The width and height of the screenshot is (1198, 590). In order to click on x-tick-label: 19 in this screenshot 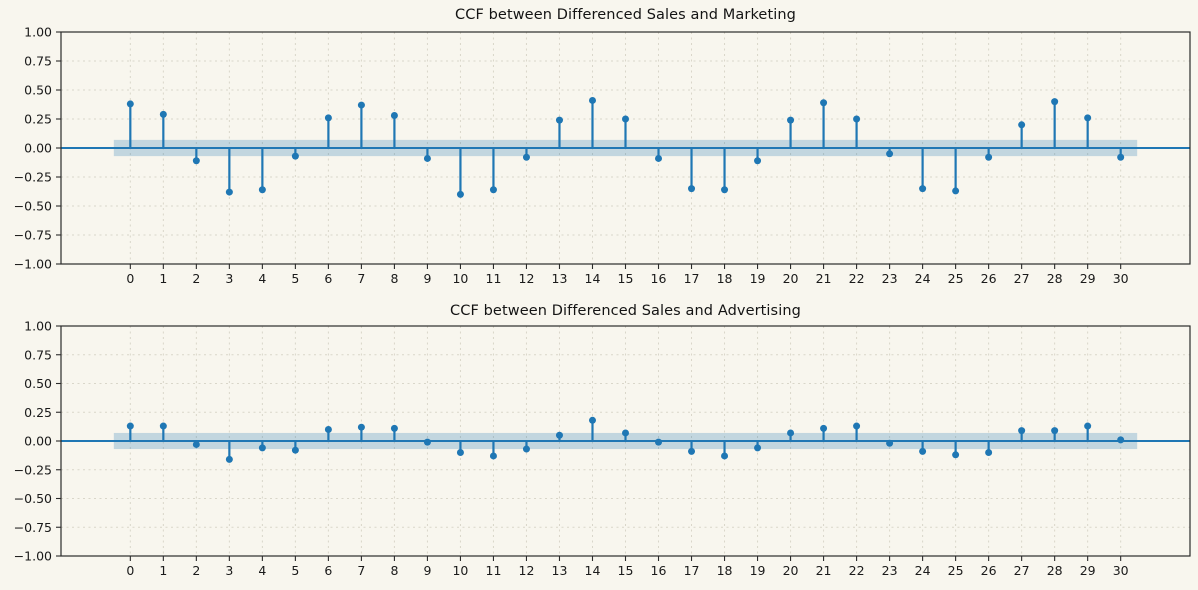, I will do `click(758, 570)`.